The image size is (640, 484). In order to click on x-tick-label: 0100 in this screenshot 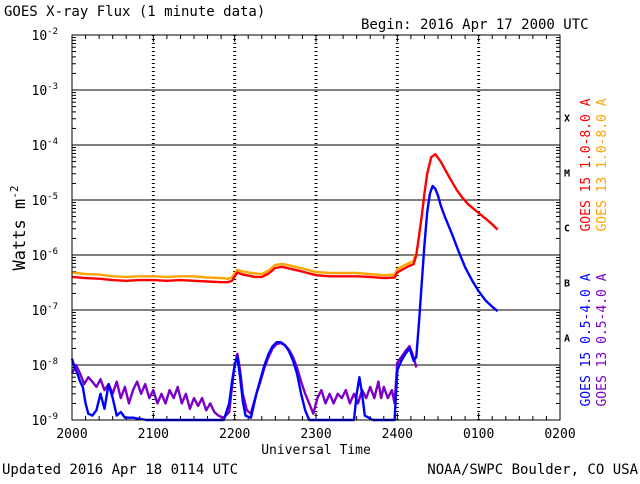, I will do `click(478, 434)`.